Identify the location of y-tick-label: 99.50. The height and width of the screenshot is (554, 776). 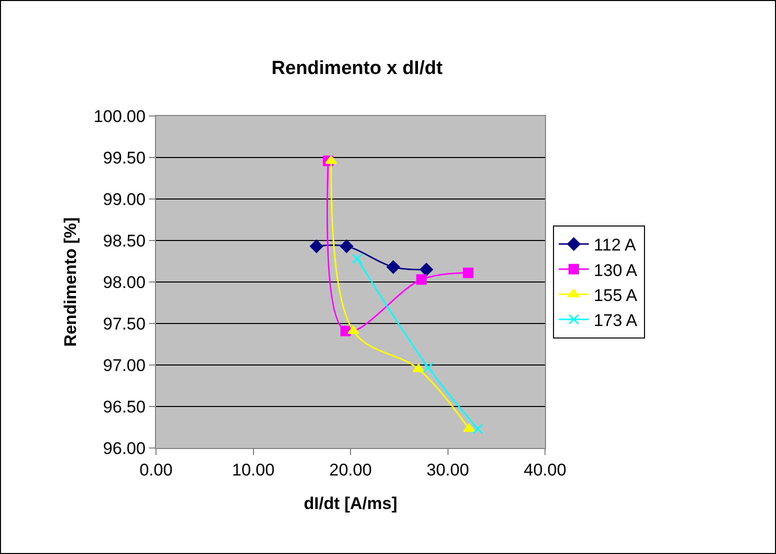
(124, 158).